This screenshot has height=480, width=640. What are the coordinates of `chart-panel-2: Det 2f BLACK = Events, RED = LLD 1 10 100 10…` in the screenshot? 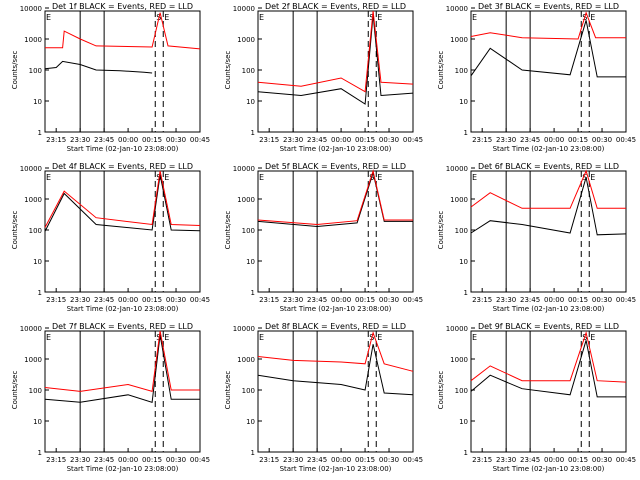 It's located at (323, 77).